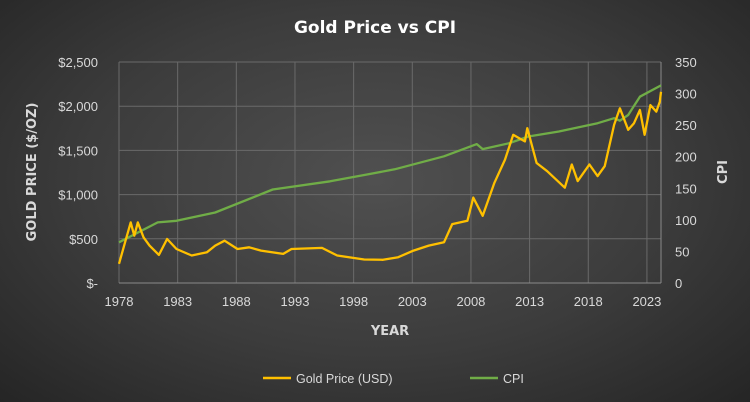 Image resolution: width=750 pixels, height=402 pixels. What do you see at coordinates (295, 301) in the screenshot?
I see `x-tick-label: 1993` at bounding box center [295, 301].